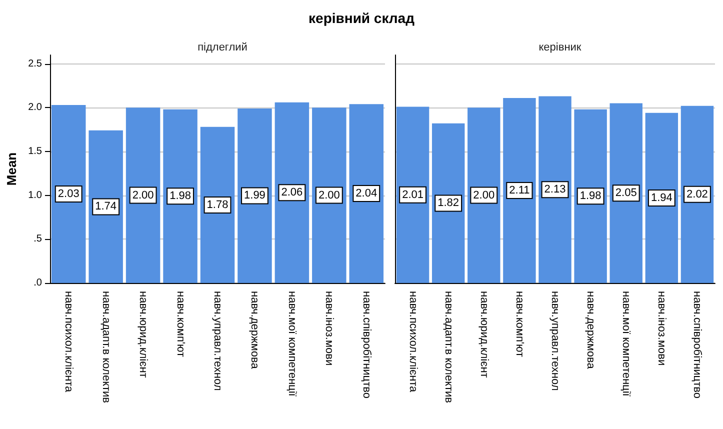 The height and width of the screenshot is (429, 723). I want to click on data-label: 2.02, so click(697, 194).